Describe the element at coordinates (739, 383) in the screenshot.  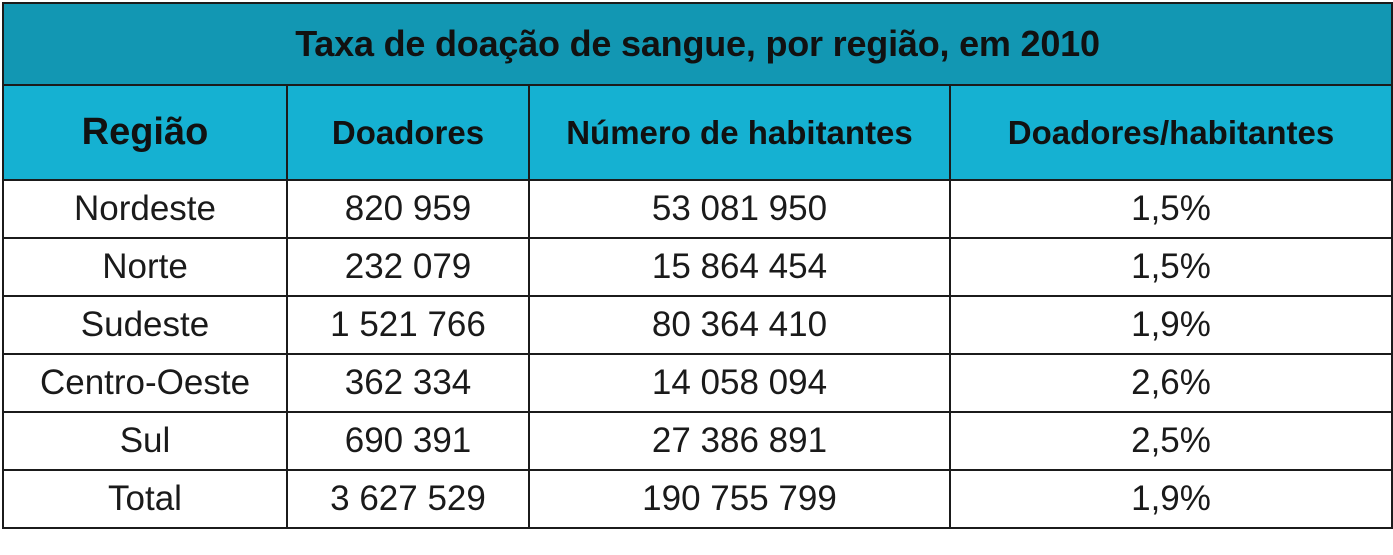
I see `table-cell: 14 058 094` at that location.